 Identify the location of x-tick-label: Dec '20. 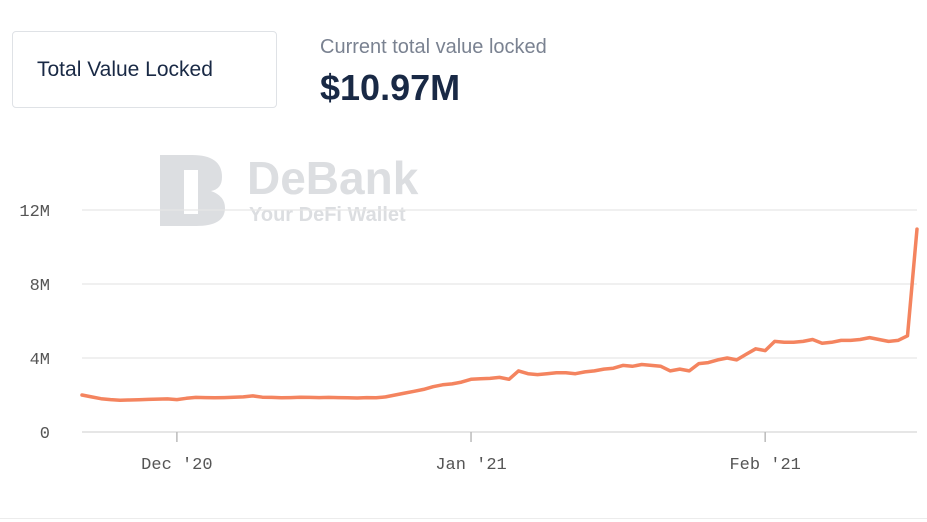
(176, 465).